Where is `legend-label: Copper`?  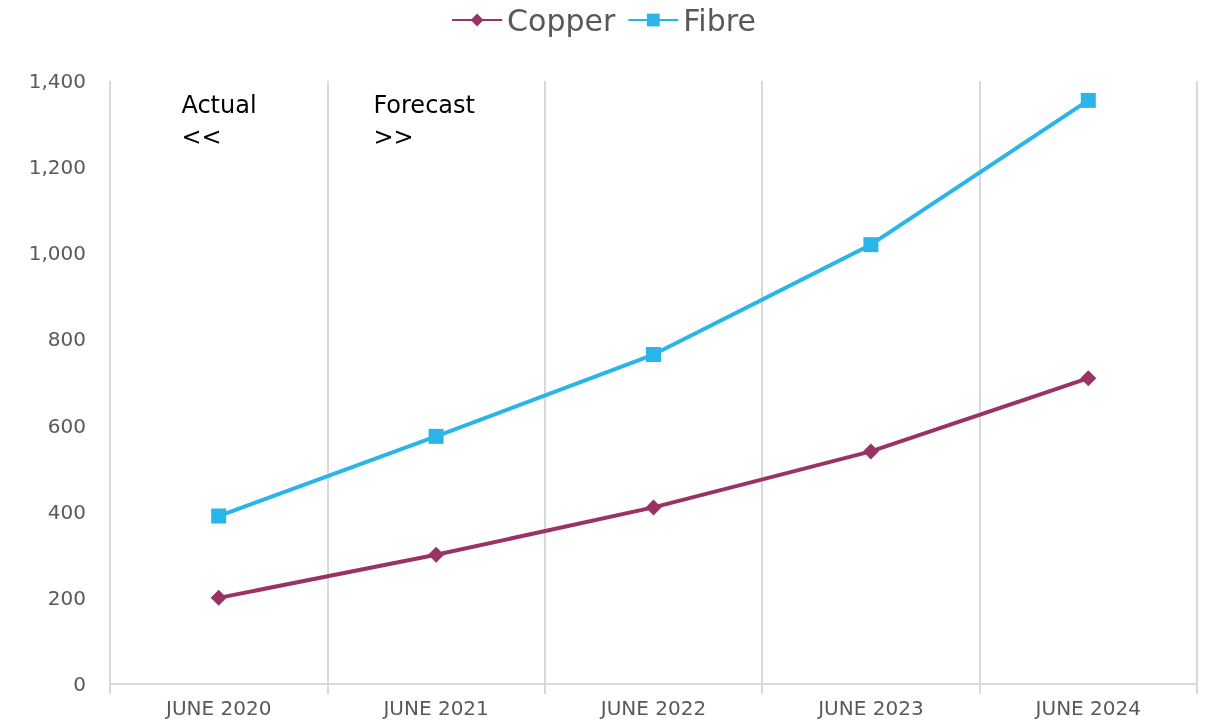 legend-label: Copper is located at coordinates (561, 20).